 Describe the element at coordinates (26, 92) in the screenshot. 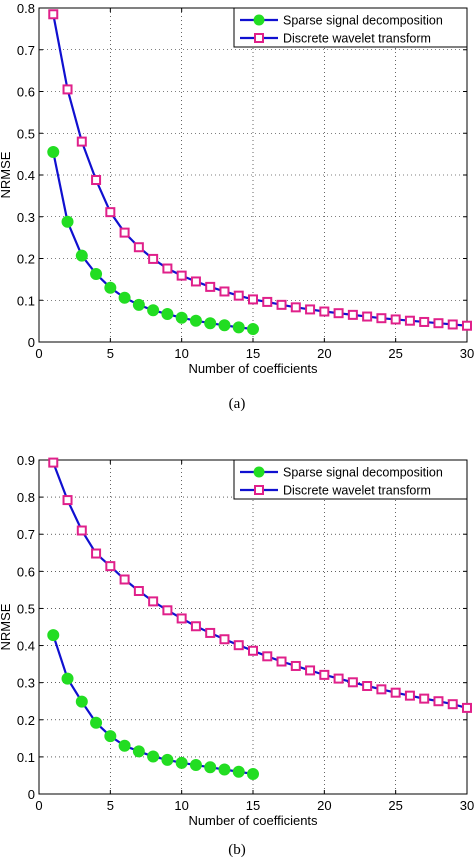

I see `y-tick-label: 0.6` at that location.